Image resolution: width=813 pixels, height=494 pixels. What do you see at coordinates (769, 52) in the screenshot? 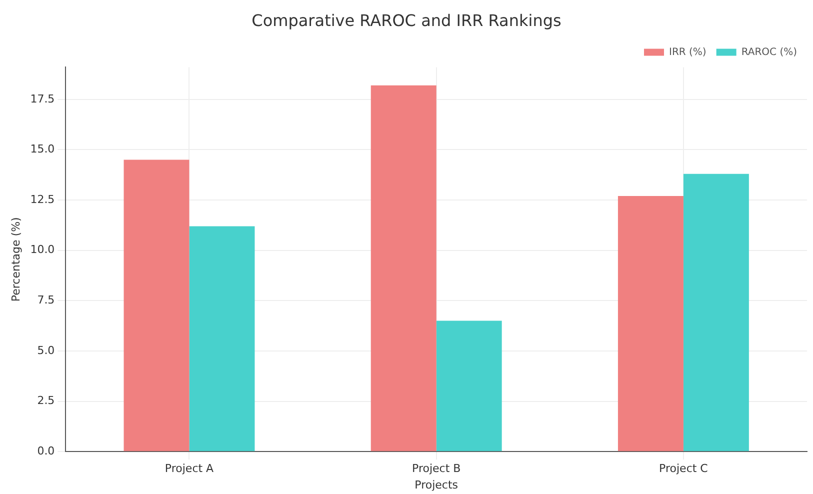
I see `legend-label: RAROC (%)` at bounding box center [769, 52].